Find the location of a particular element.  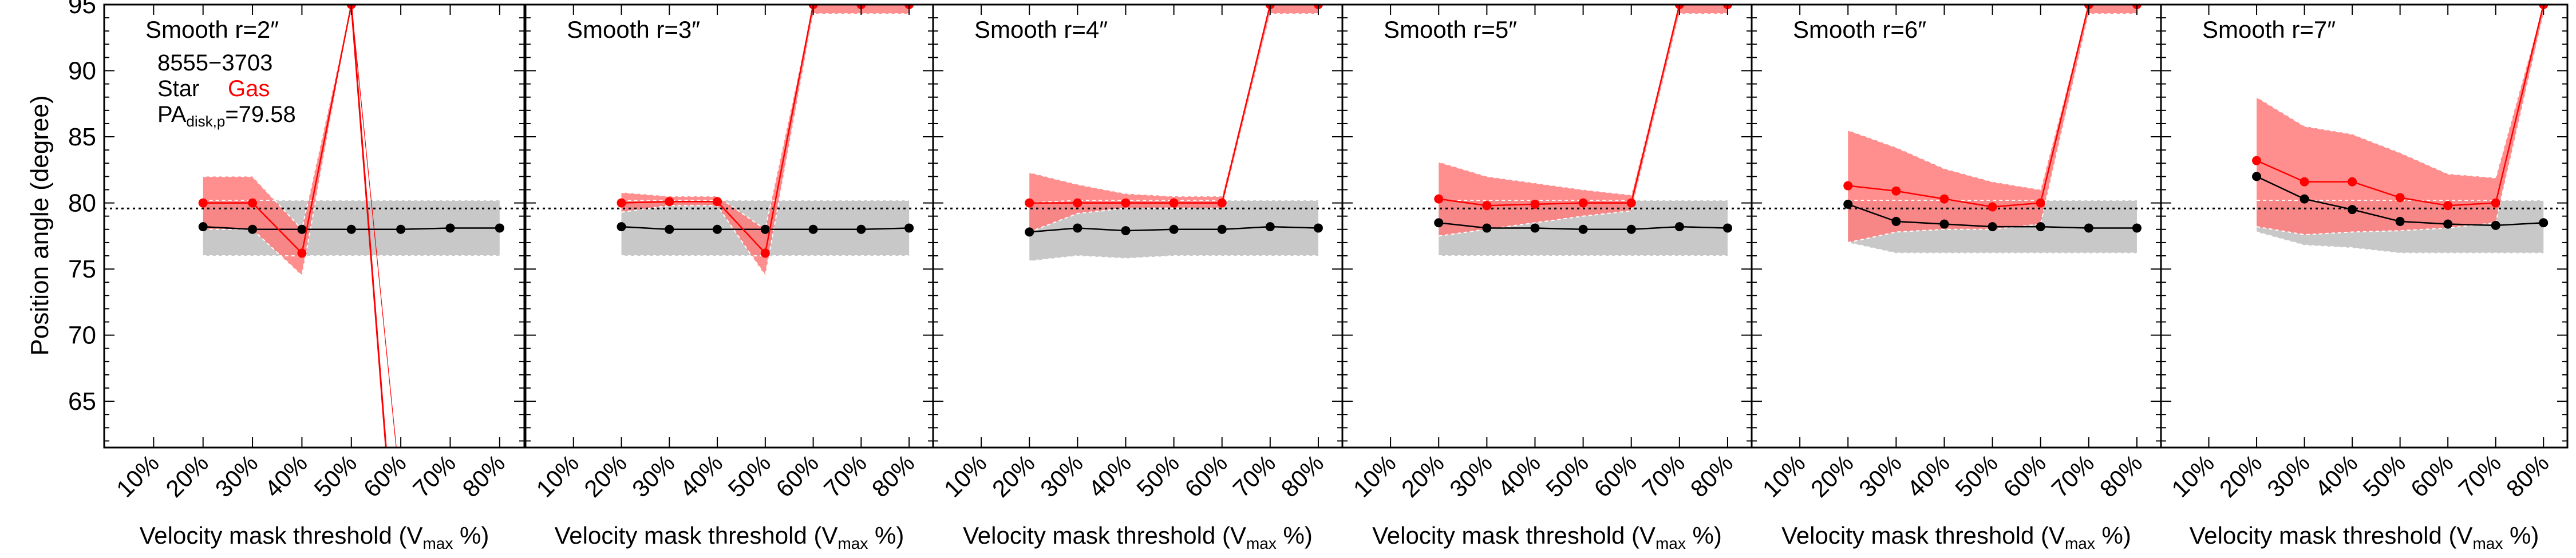

legend-gas-label: Gas is located at coordinates (249, 88).